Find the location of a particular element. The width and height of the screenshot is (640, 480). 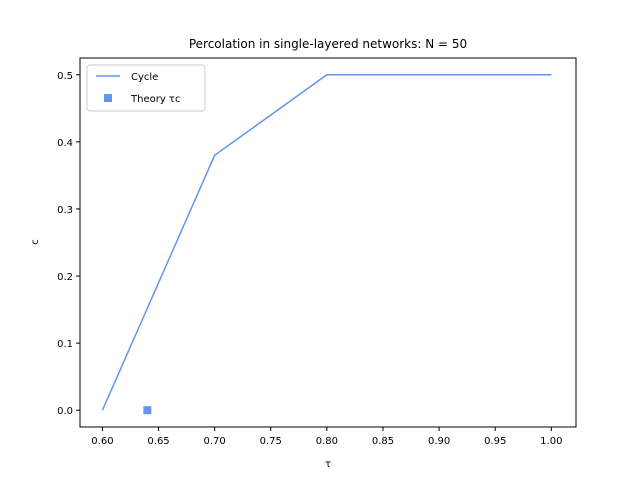

y-tick-label: 0.3 is located at coordinates (65, 210).